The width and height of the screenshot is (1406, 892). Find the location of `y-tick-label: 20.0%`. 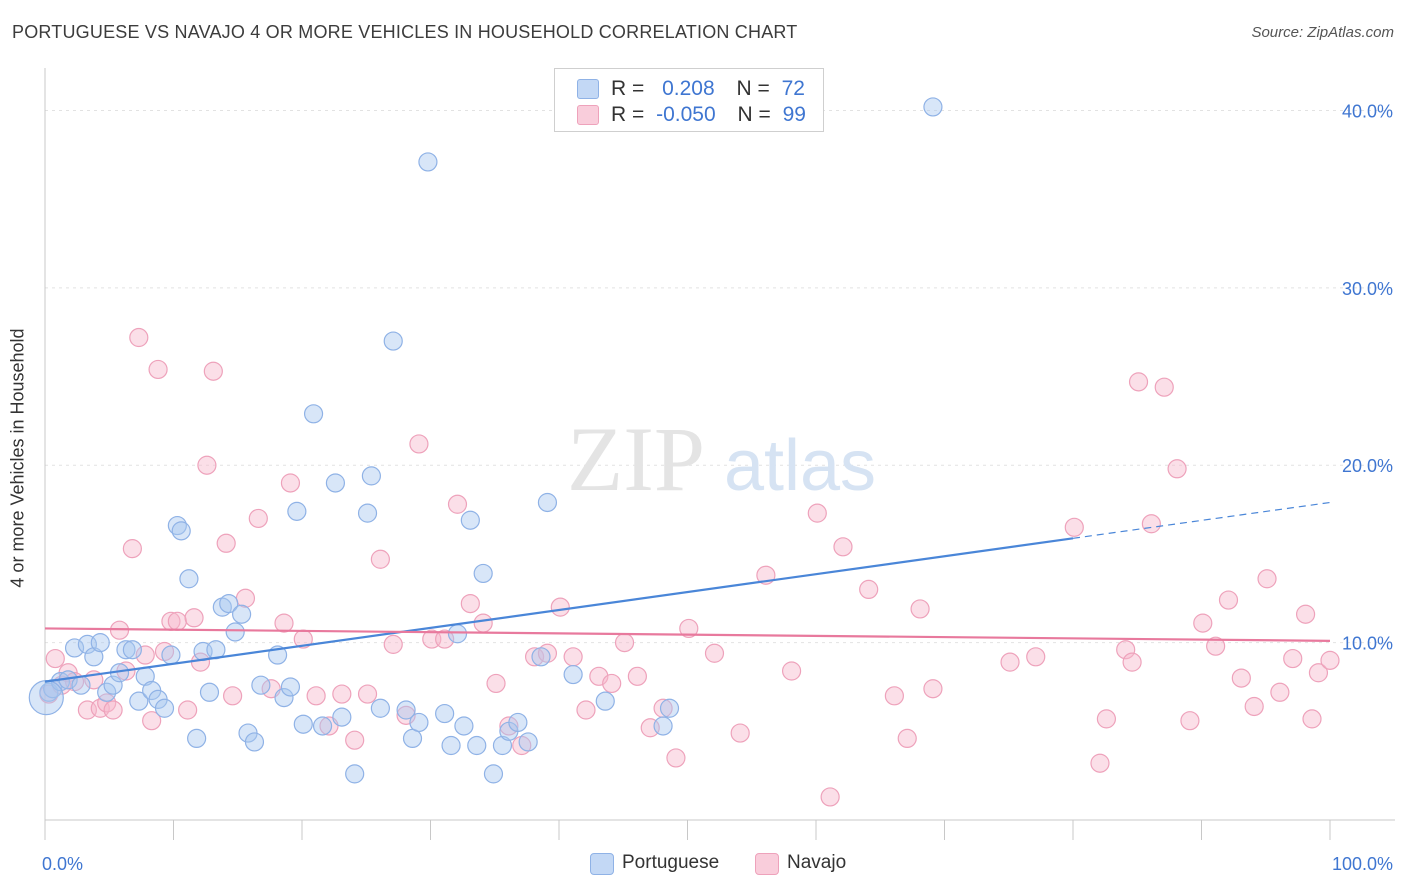

y-tick-label: 20.0% is located at coordinates (1367, 466).